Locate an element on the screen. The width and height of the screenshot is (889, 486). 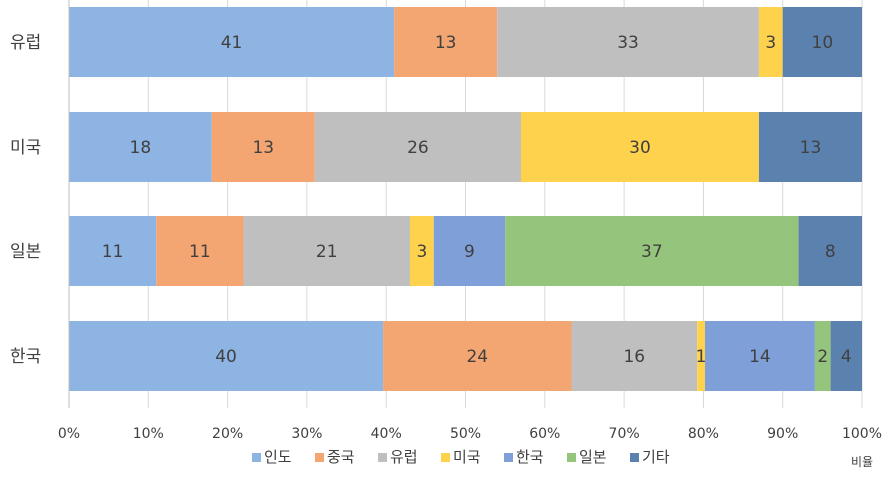
legend-label: 중국 is located at coordinates (341, 457).